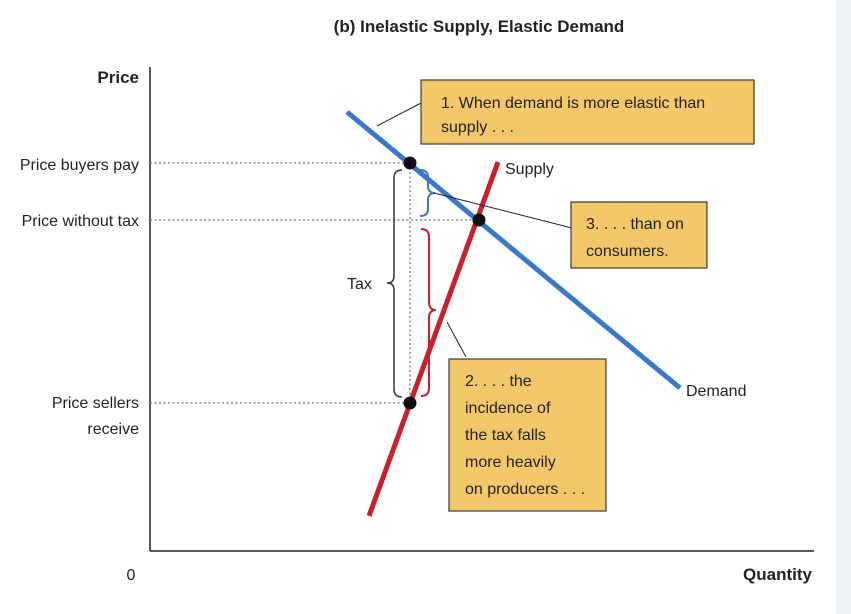 The width and height of the screenshot is (851, 614). Describe the element at coordinates (479, 26) in the screenshot. I see `diagram-title: (b) Inelastic Supply, Elastic Demand` at that location.